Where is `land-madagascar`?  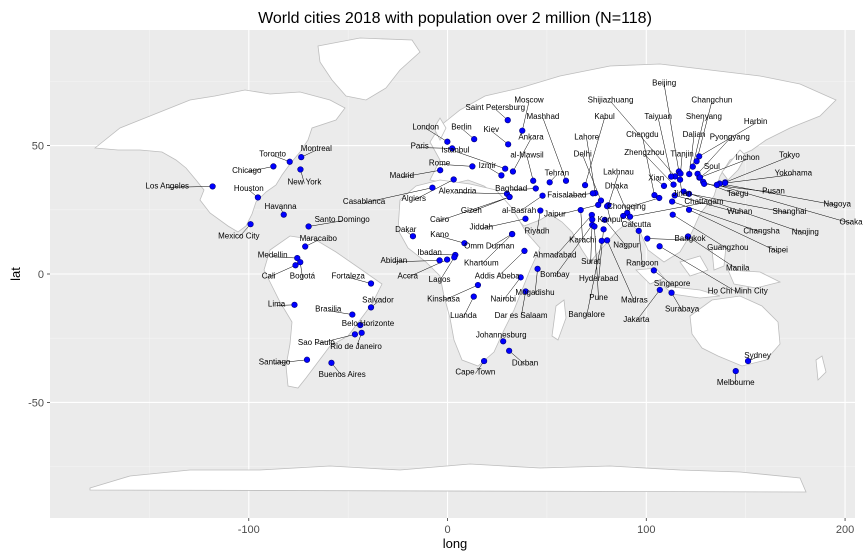 land-madagascar is located at coordinates (559, 320).